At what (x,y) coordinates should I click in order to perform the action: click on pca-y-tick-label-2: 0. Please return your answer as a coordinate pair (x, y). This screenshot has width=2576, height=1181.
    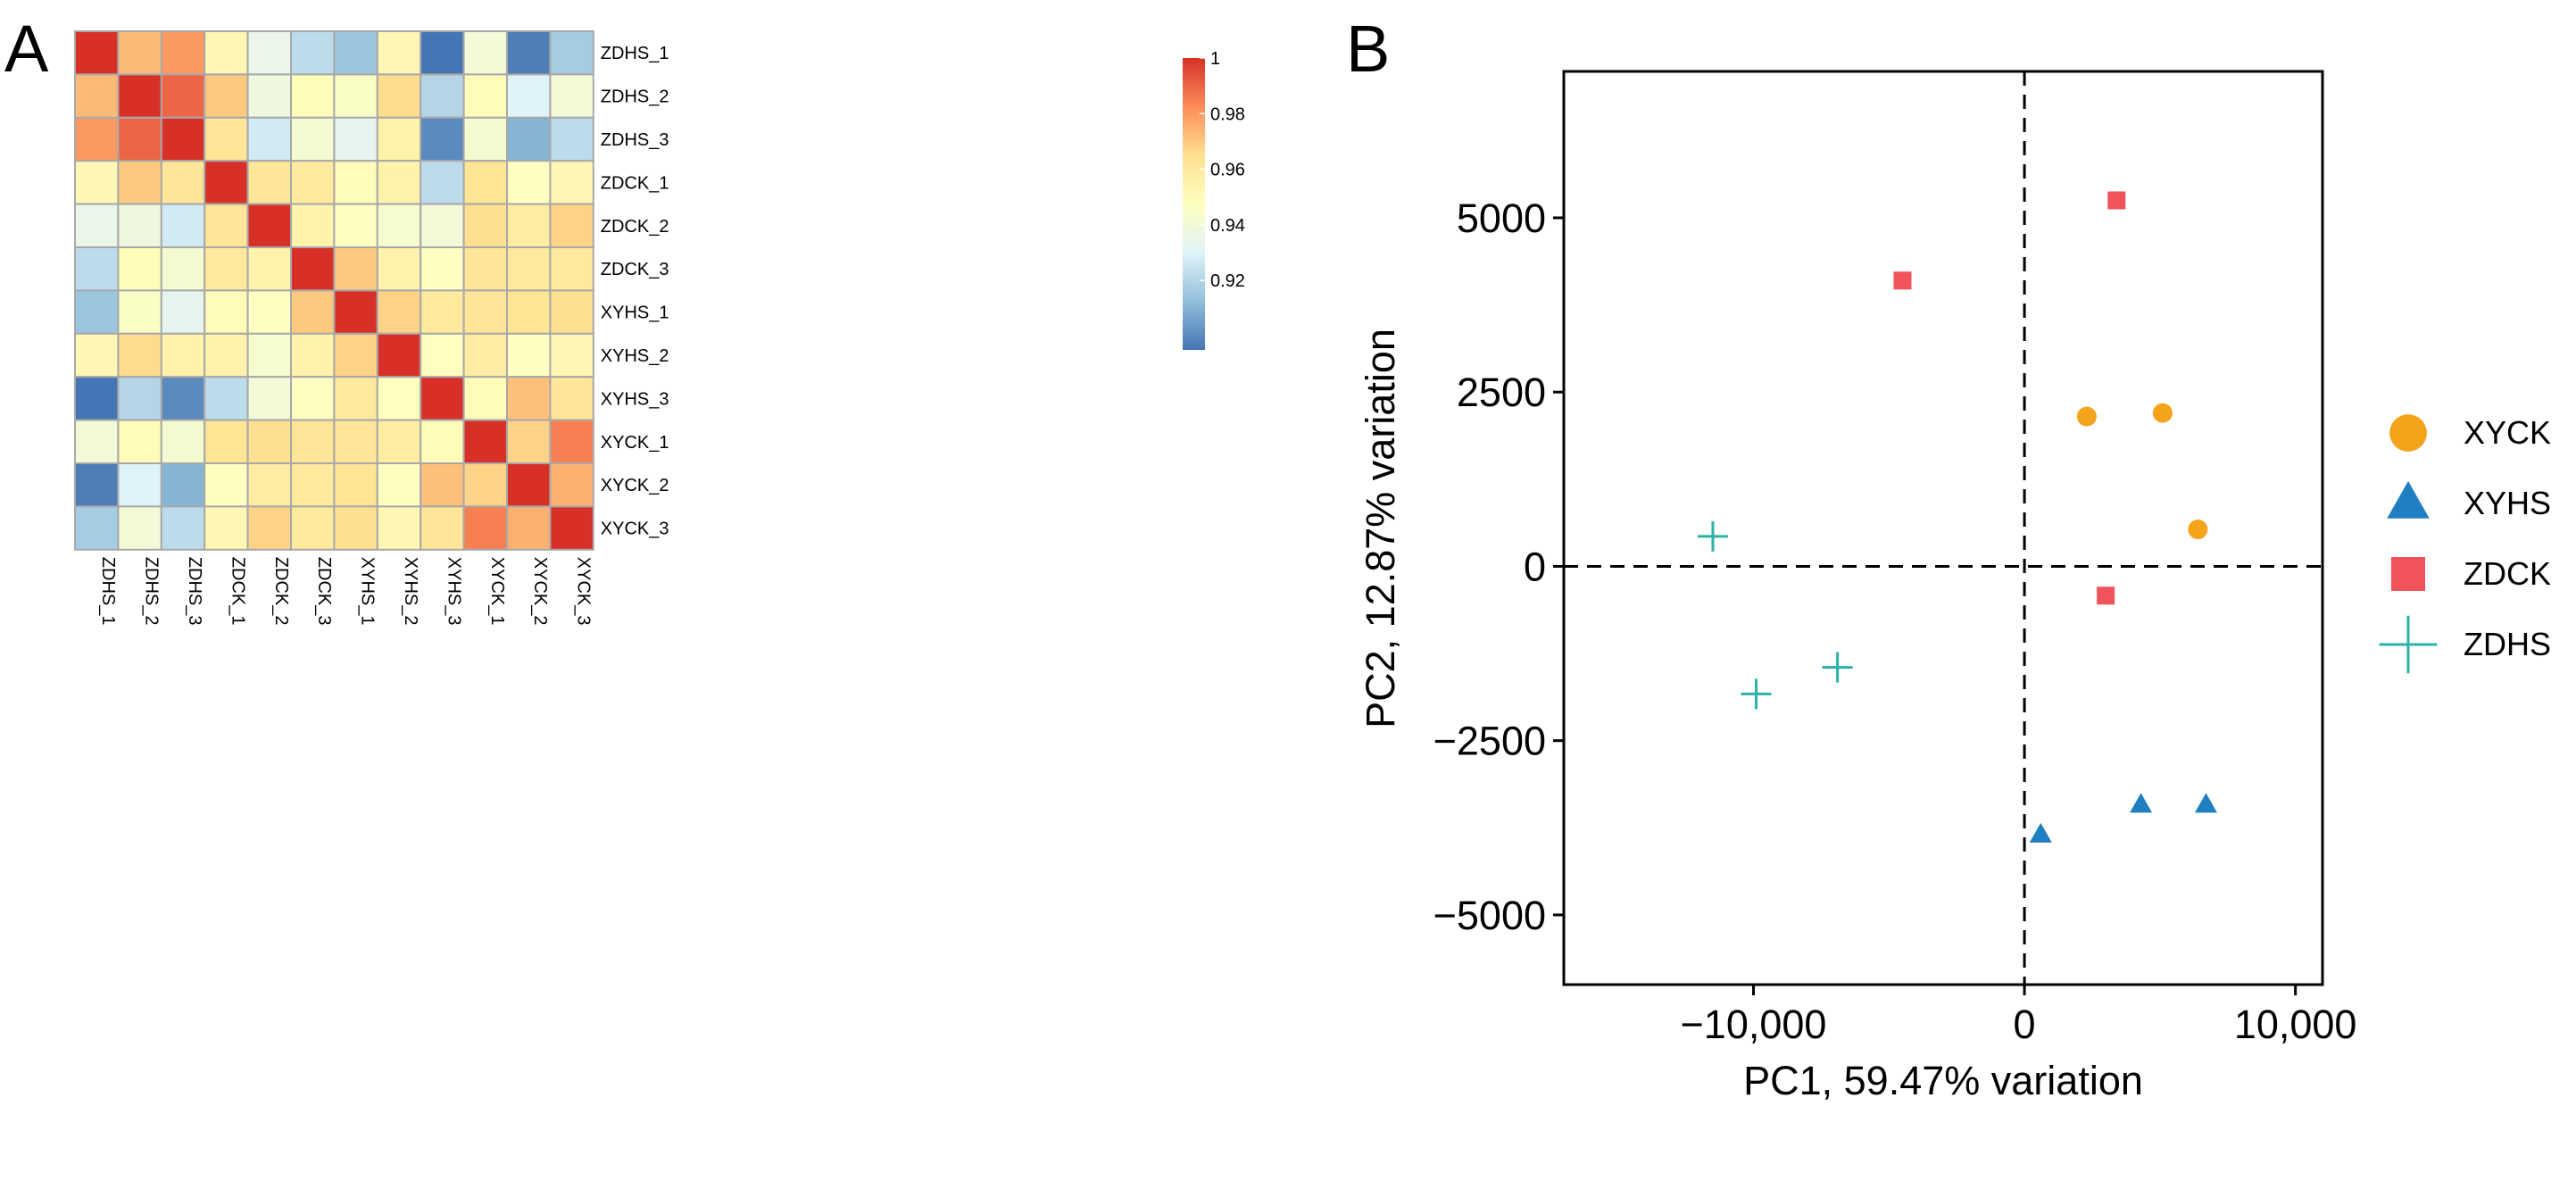
    Looking at the image, I should click on (1535, 567).